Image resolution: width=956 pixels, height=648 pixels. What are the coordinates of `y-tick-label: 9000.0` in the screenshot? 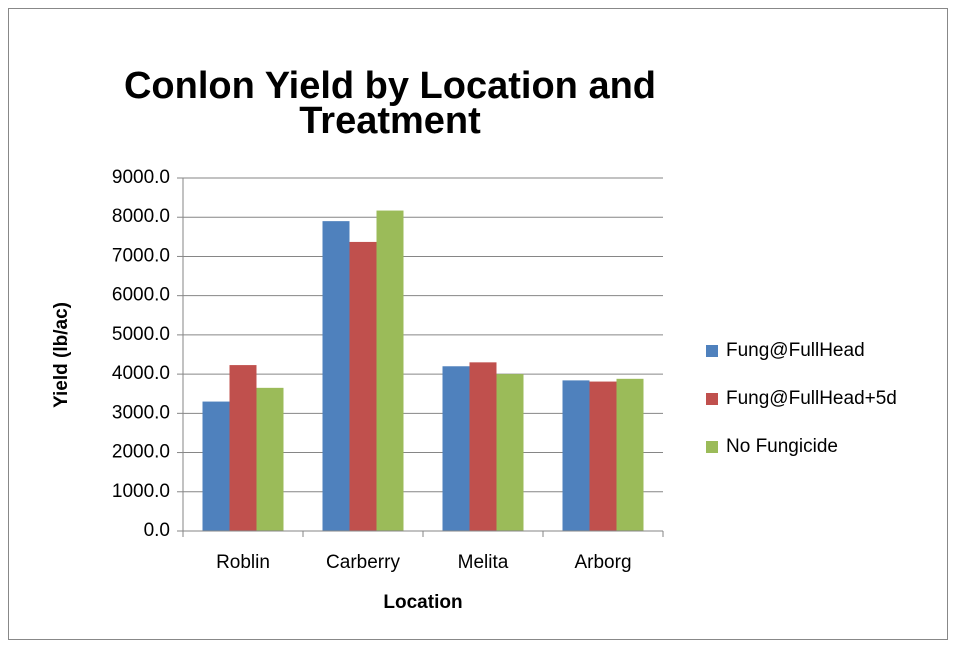 It's located at (141, 177).